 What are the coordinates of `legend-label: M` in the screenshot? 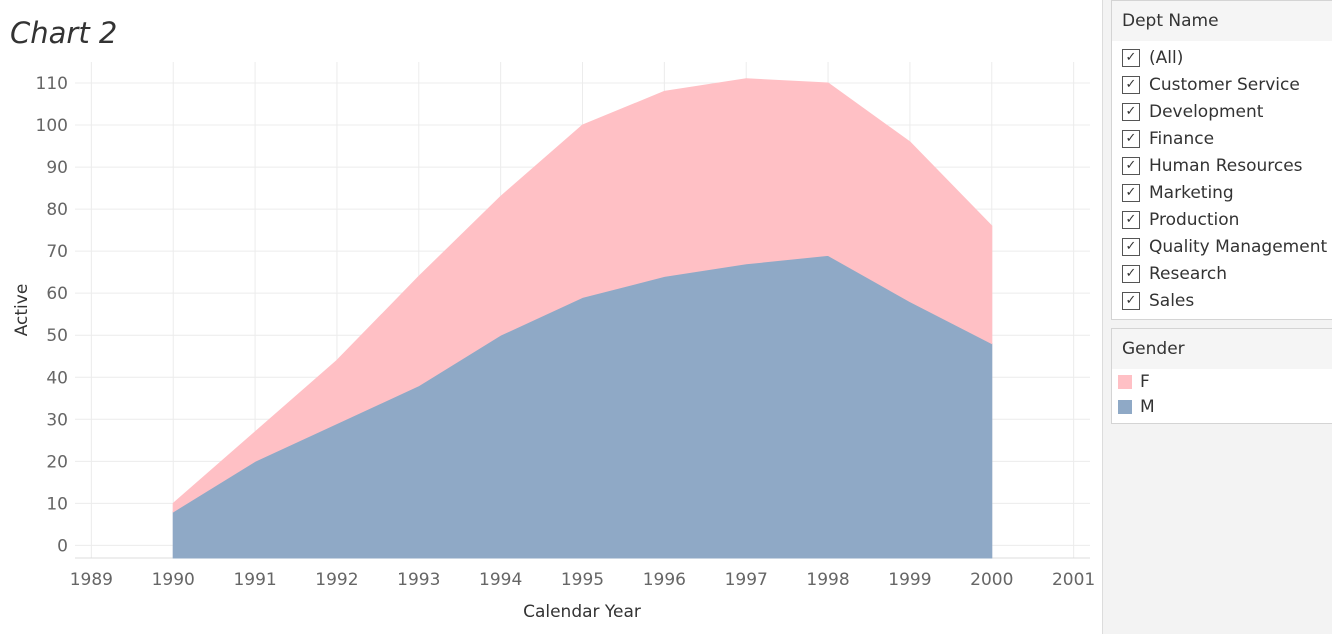 It's located at (1147, 406).